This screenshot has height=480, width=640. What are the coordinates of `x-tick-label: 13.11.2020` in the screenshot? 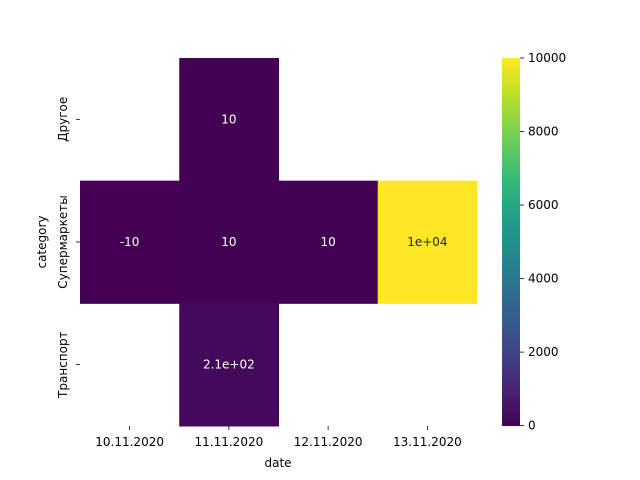 It's located at (427, 442).